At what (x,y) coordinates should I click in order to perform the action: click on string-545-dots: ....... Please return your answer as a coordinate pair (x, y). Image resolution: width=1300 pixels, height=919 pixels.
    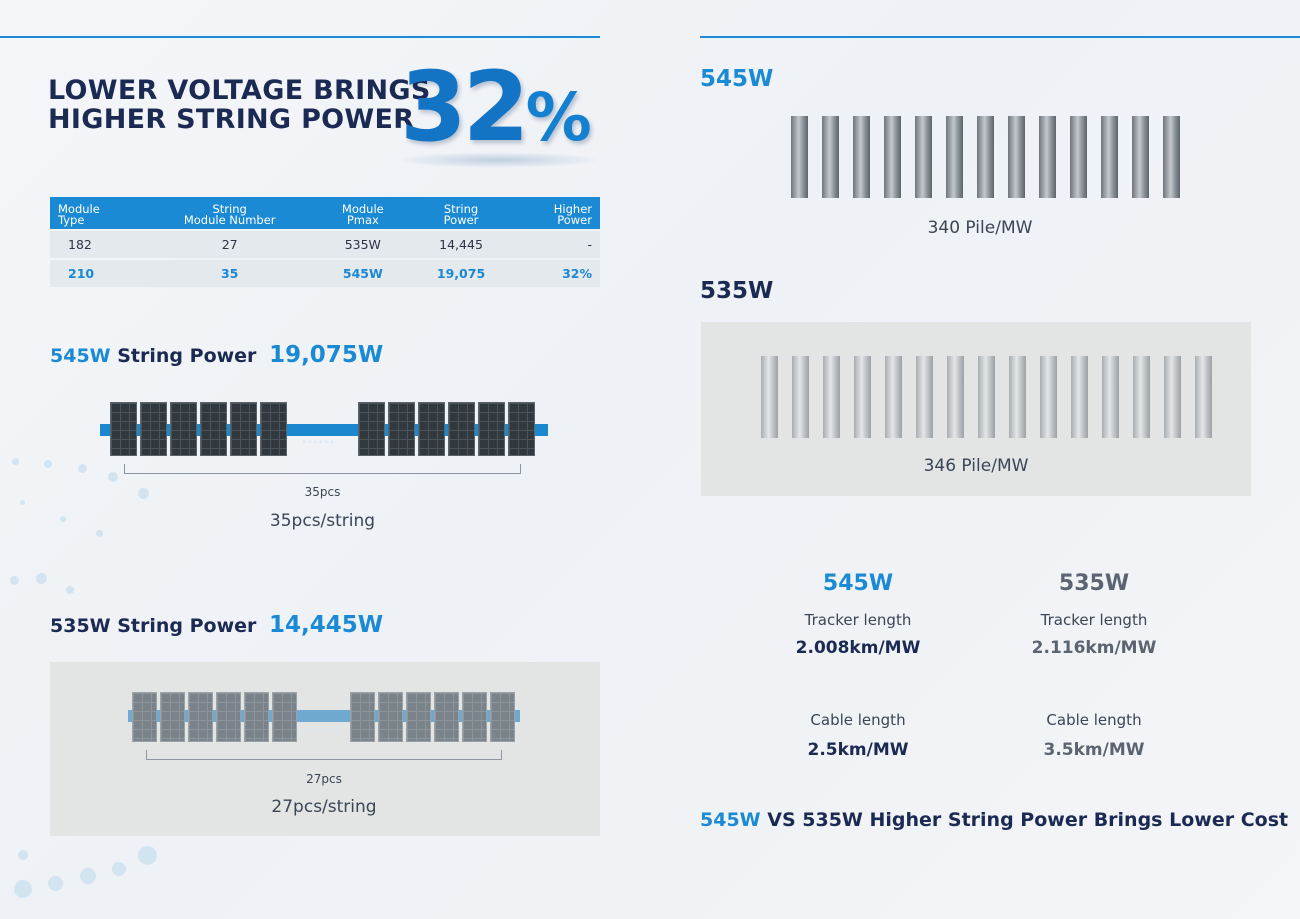
    Looking at the image, I should click on (319, 439).